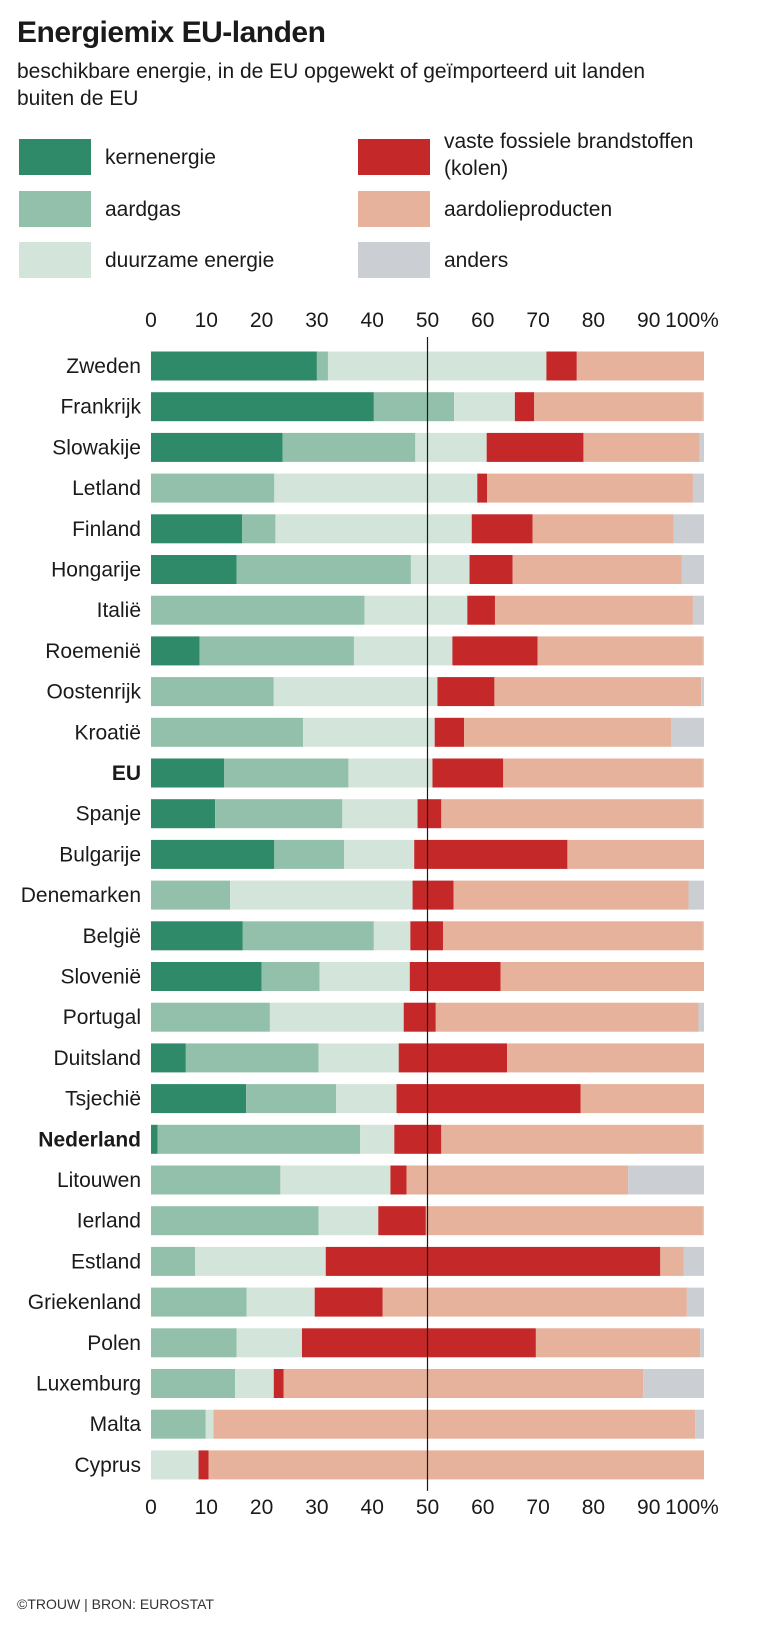 The width and height of the screenshot is (763, 1630). Describe the element at coordinates (673, 1383) in the screenshot. I see `bar-segment-luxemburg-anders` at that location.